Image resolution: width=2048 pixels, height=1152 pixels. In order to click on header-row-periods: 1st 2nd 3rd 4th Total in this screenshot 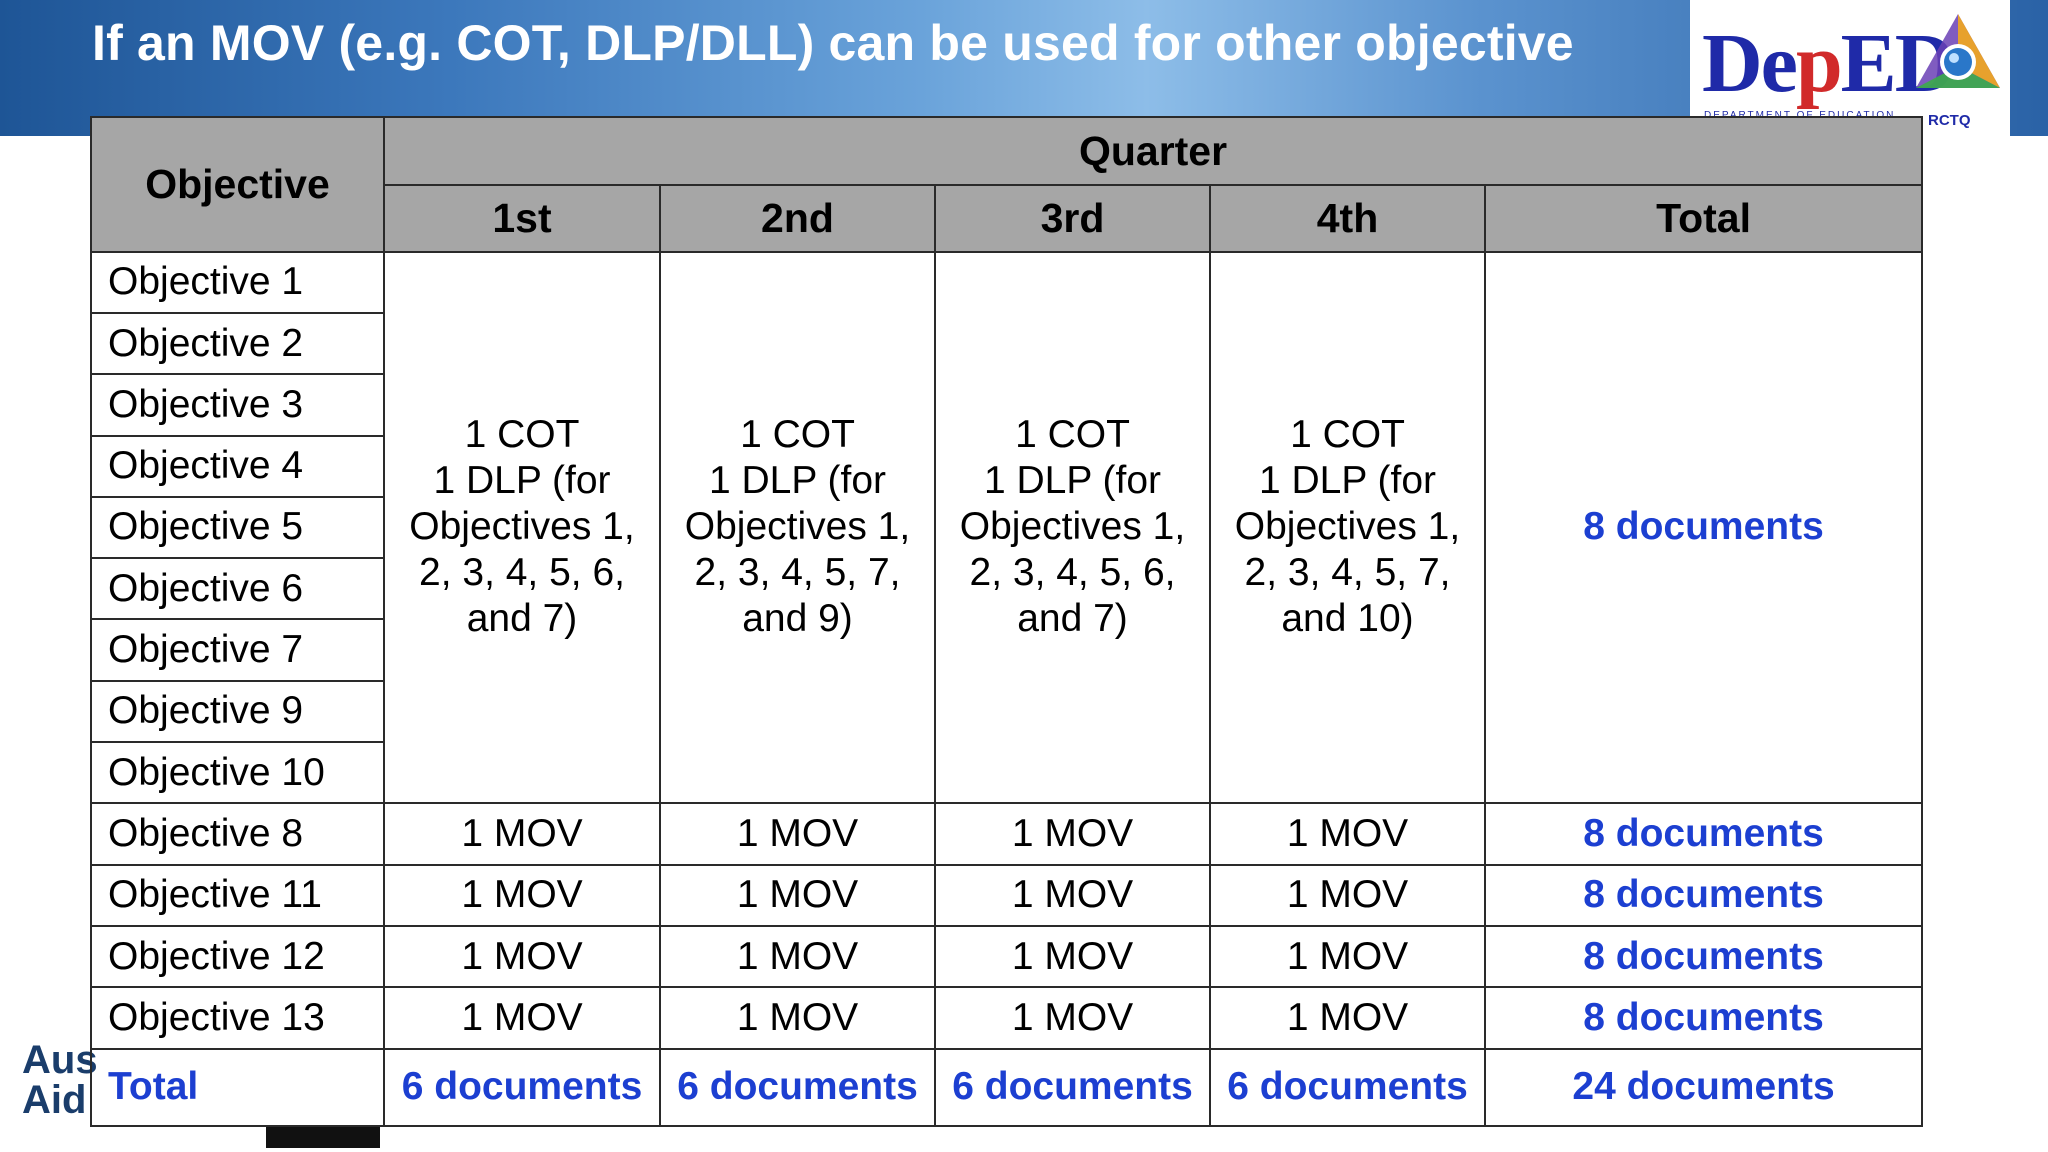, I will do `click(1007, 218)`.